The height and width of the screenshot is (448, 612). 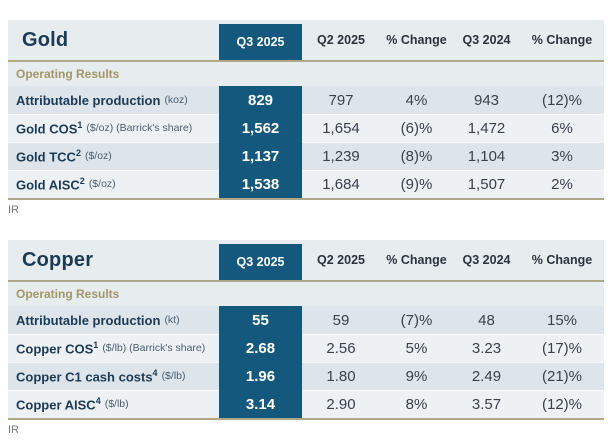 What do you see at coordinates (306, 184) in the screenshot?
I see `table-row: Gold AISC2 ($/oz) 1,538 1,684 (9)% 1,507 2%` at bounding box center [306, 184].